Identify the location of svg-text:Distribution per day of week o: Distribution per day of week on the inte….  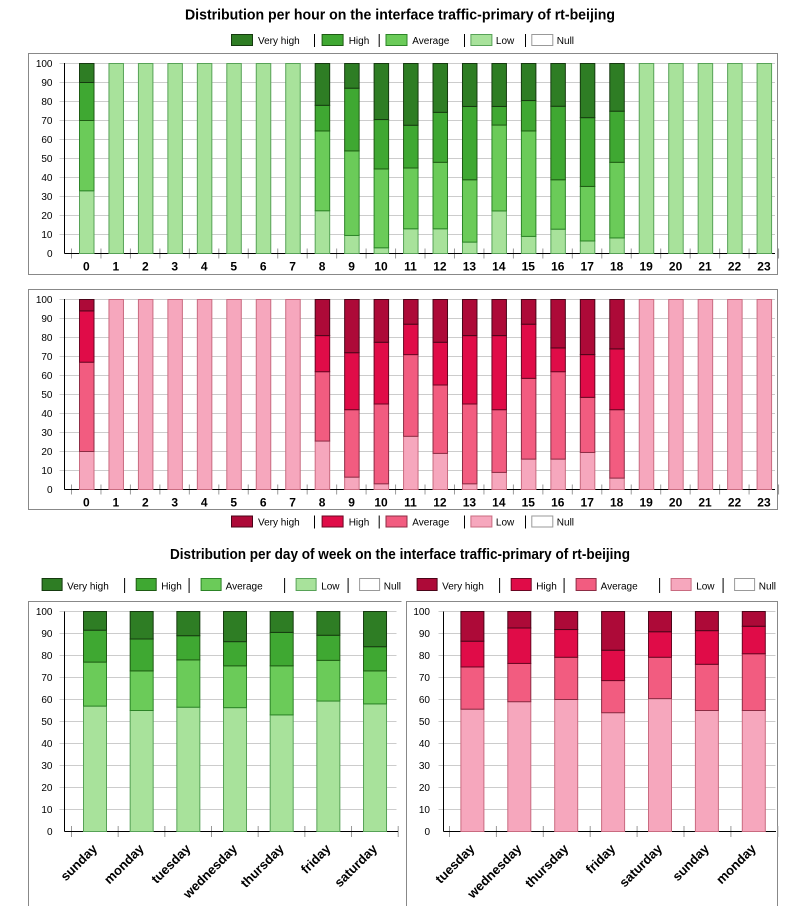
(400, 554).